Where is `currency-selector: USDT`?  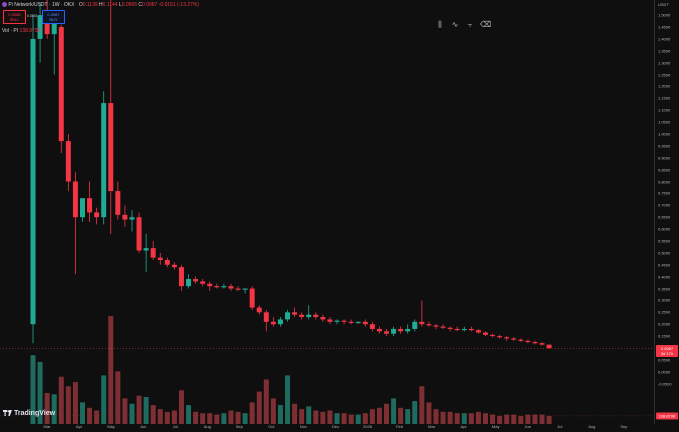
currency-selector: USDT is located at coordinates (663, 4).